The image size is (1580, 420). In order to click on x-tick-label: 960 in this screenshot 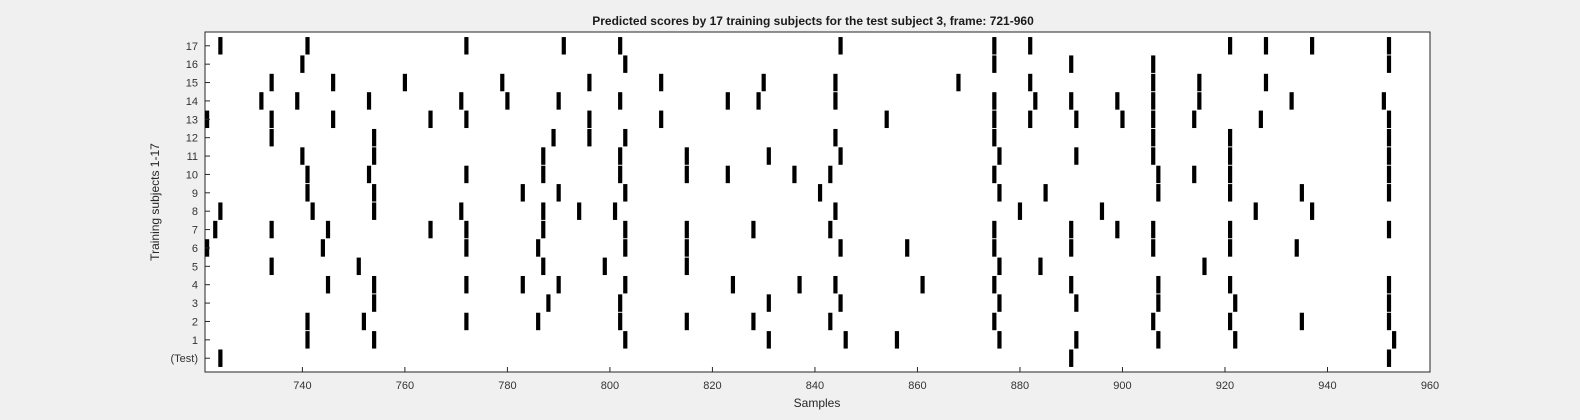, I will do `click(1430, 386)`.